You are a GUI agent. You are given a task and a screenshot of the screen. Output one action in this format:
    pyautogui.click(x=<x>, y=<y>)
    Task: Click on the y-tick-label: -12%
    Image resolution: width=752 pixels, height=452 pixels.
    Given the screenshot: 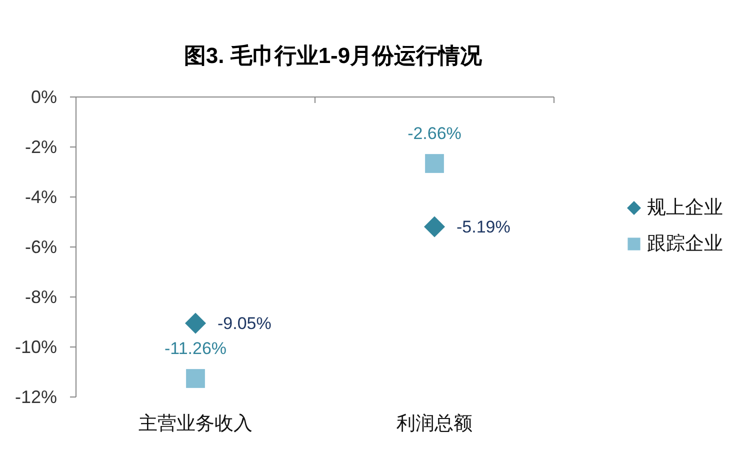 What is the action you would take?
    pyautogui.click(x=35, y=397)
    